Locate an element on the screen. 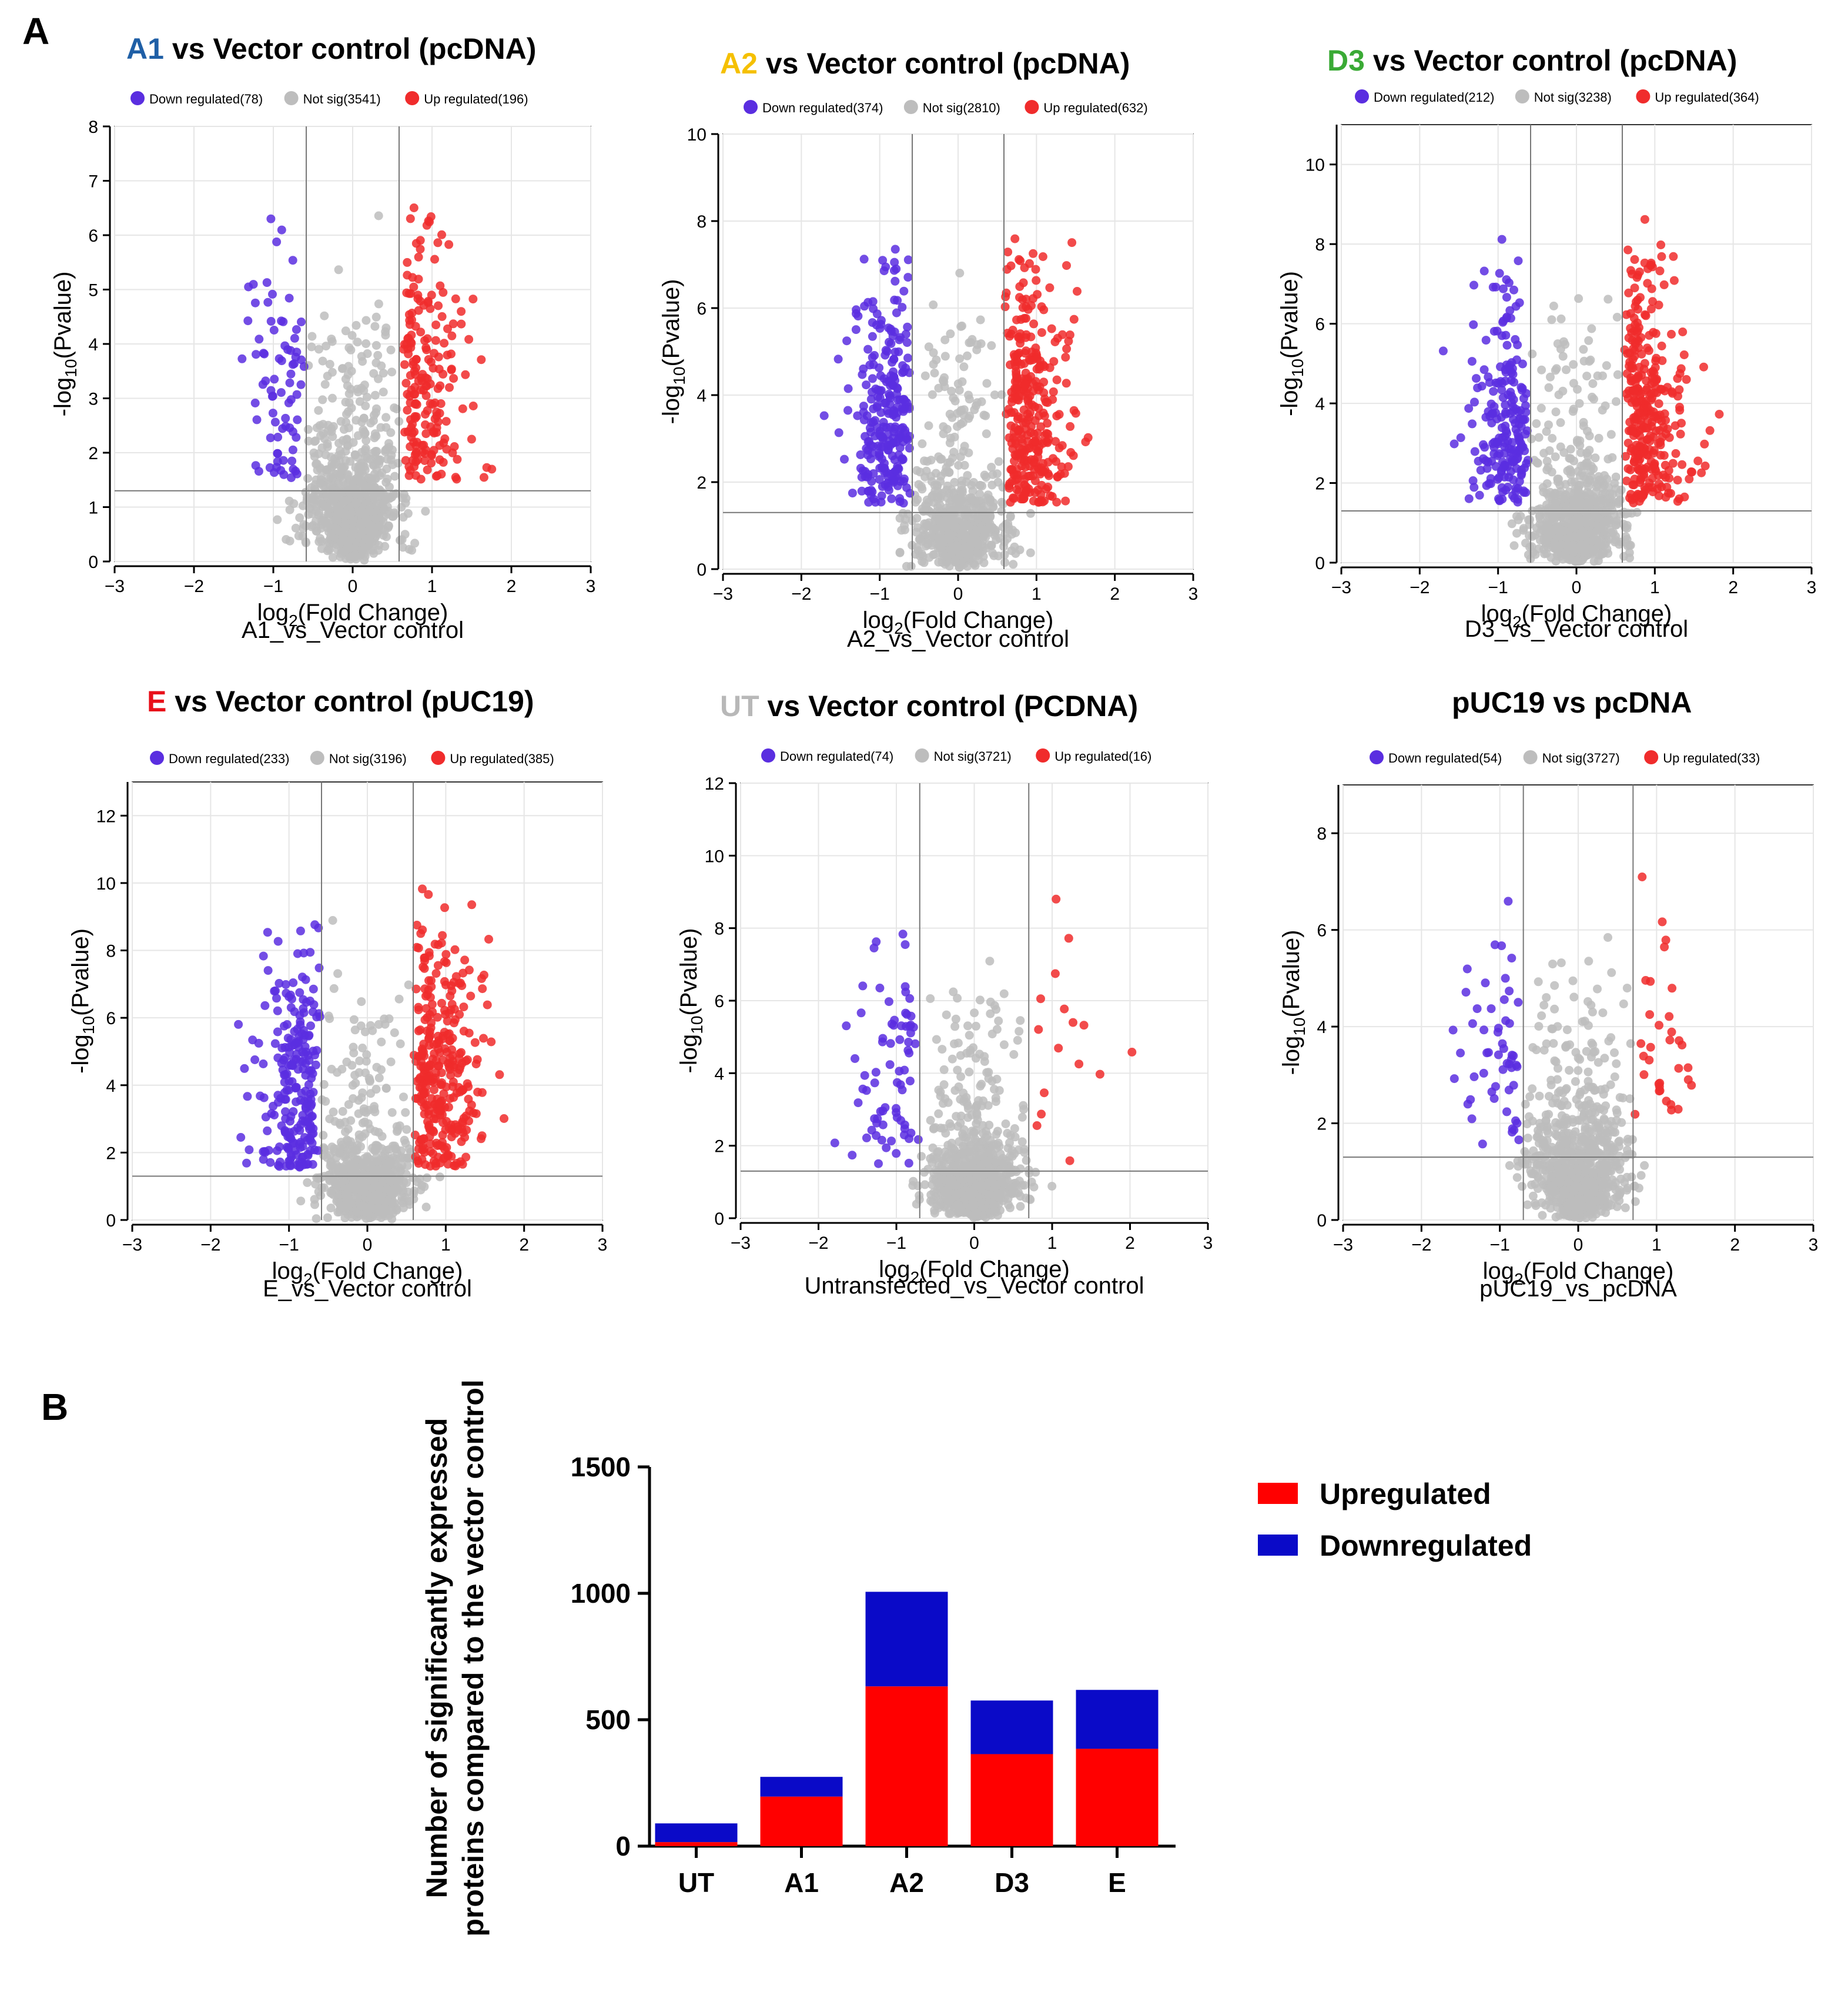  title-rest: vs Vector control (pcDNA) is located at coordinates (1551, 60).